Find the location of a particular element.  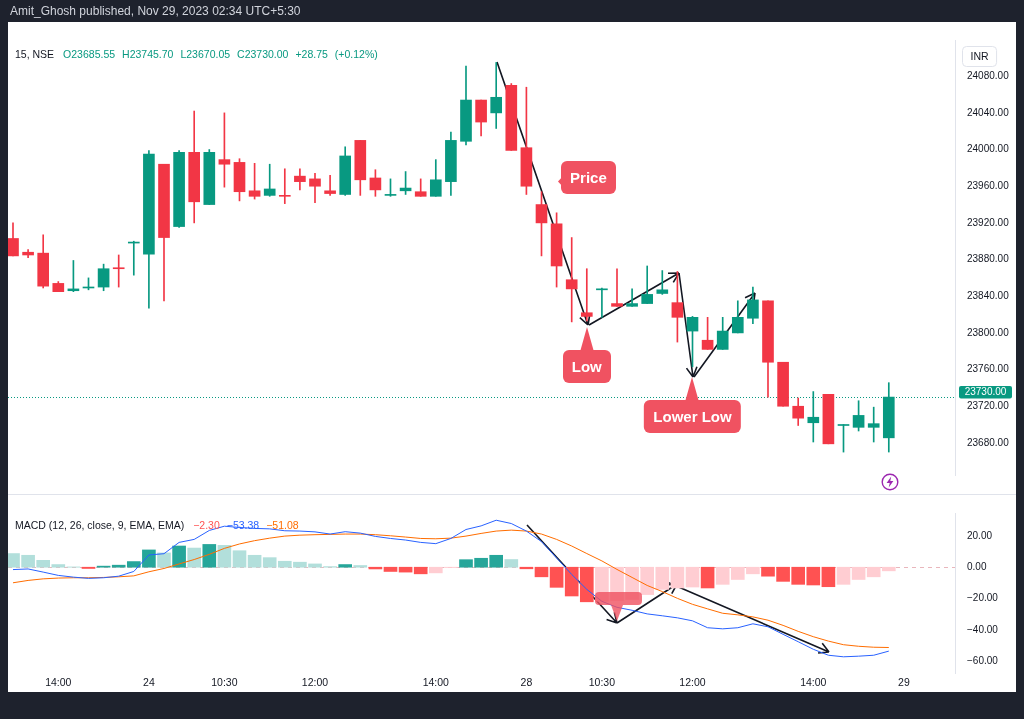

ref-line-label: 23730.00 is located at coordinates (985, 392).